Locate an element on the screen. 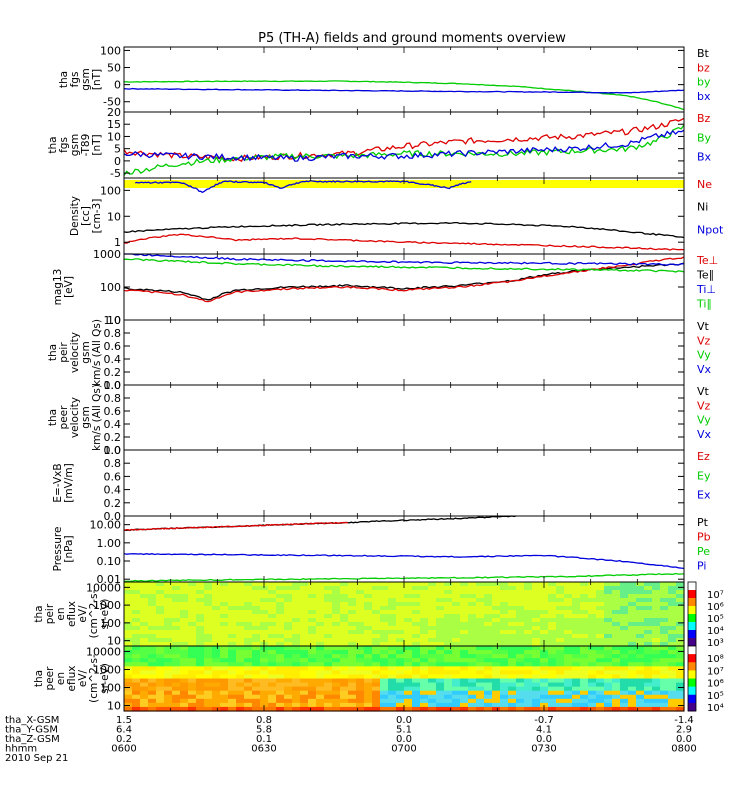 This screenshot has height=800, width=750. series-line-Bz is located at coordinates (404, 139).